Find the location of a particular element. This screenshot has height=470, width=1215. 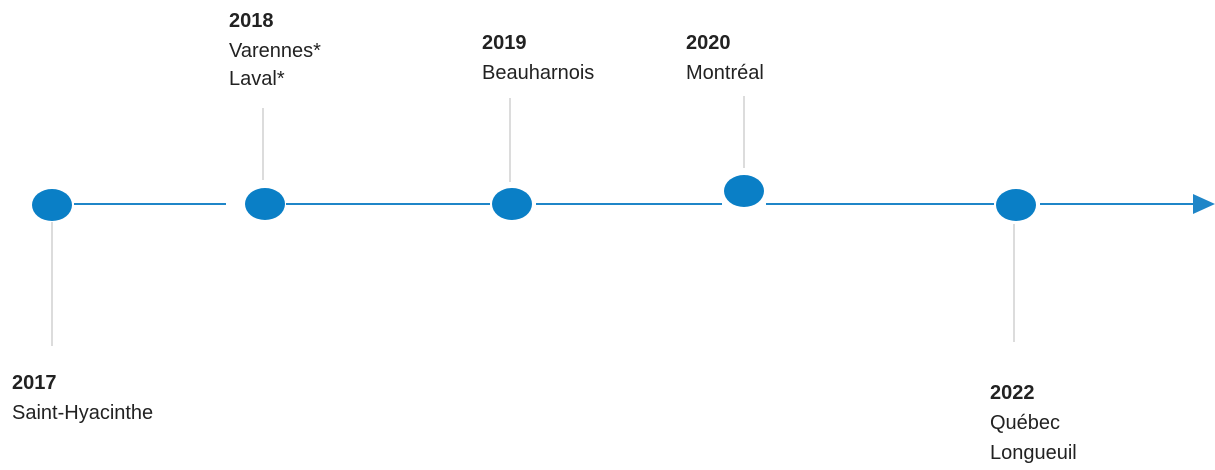

event-year: 2022 is located at coordinates (1012, 393).